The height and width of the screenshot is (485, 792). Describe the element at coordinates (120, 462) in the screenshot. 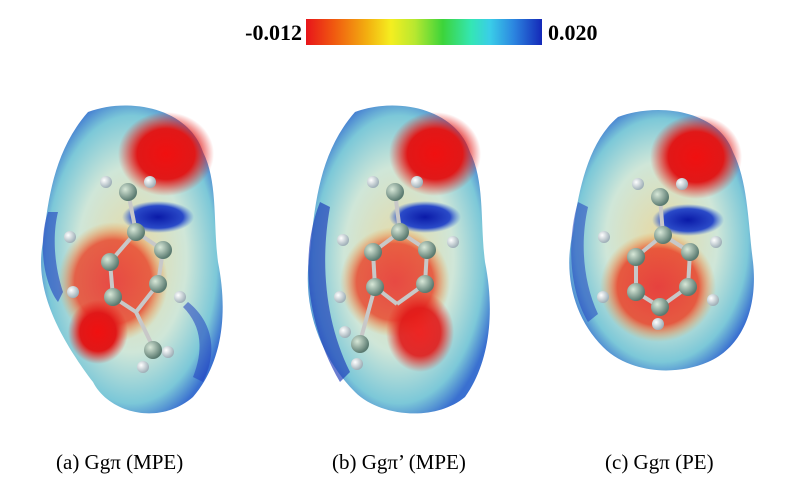

I see `caption-panel-a: (a) Ggπ (MPE)` at that location.